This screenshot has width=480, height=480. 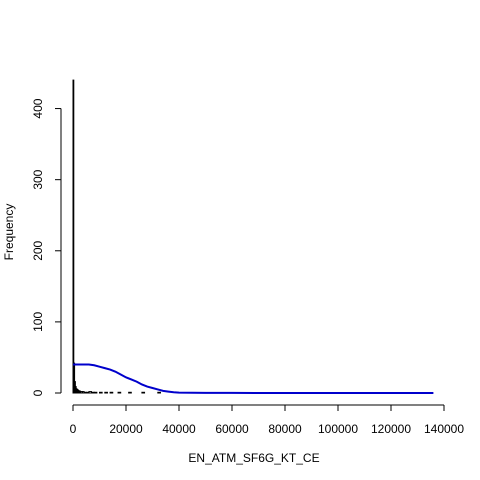 What do you see at coordinates (126, 429) in the screenshot?
I see `x-tick-label: 20000` at bounding box center [126, 429].